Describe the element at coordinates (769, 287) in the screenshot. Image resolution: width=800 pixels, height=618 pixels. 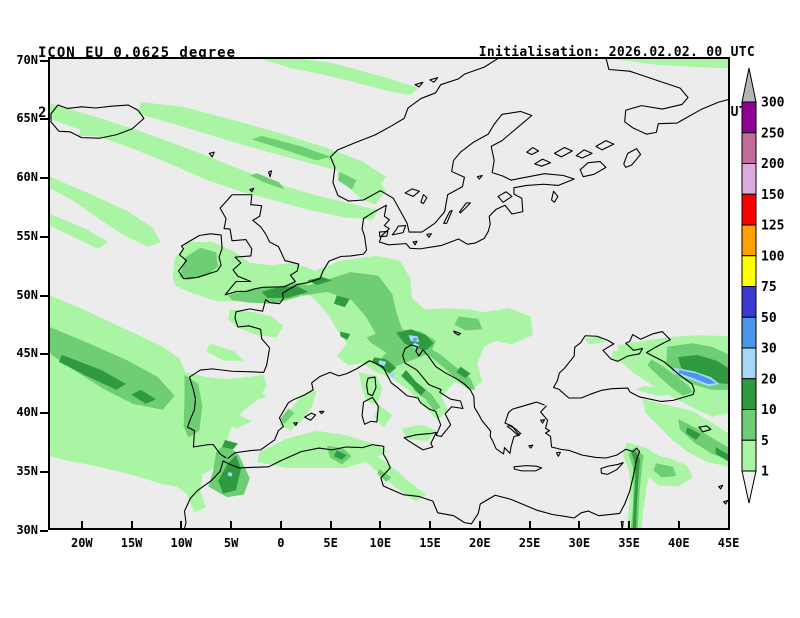
I see `colorbar-tick-label: 75` at that location.